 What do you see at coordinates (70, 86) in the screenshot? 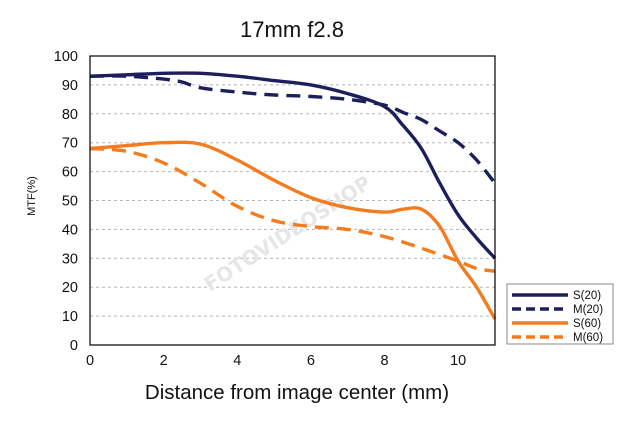
I see `y-tick-90: 90` at bounding box center [70, 86].